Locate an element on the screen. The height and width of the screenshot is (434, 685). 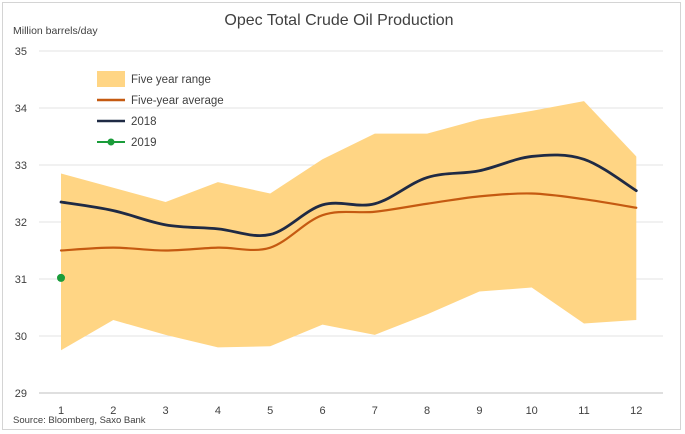
series-point-2019 is located at coordinates (61, 277).